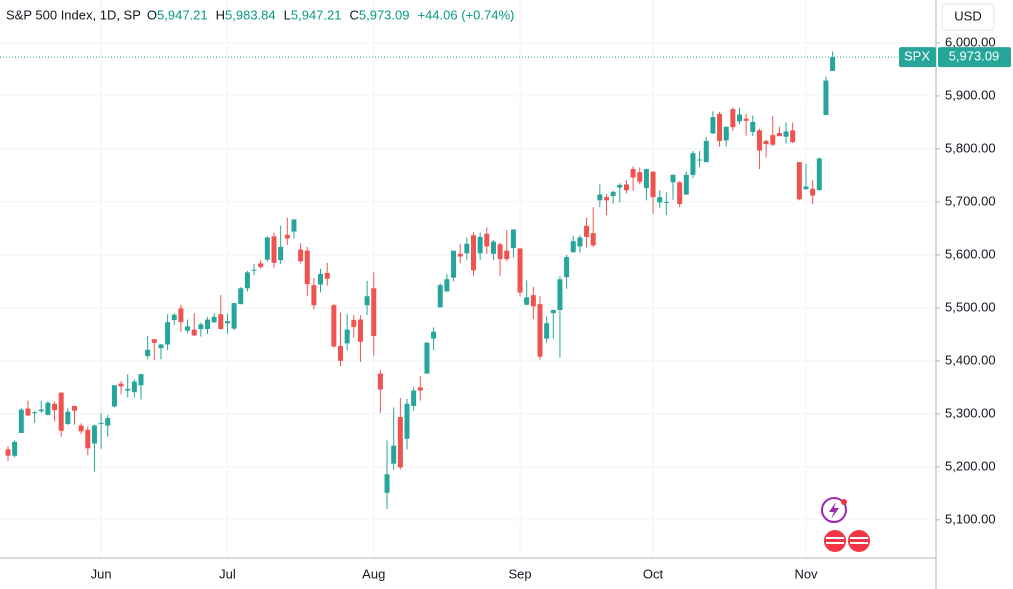 The width and height of the screenshot is (1013, 589). I want to click on y-tick-label: 5,100.00, so click(970, 518).